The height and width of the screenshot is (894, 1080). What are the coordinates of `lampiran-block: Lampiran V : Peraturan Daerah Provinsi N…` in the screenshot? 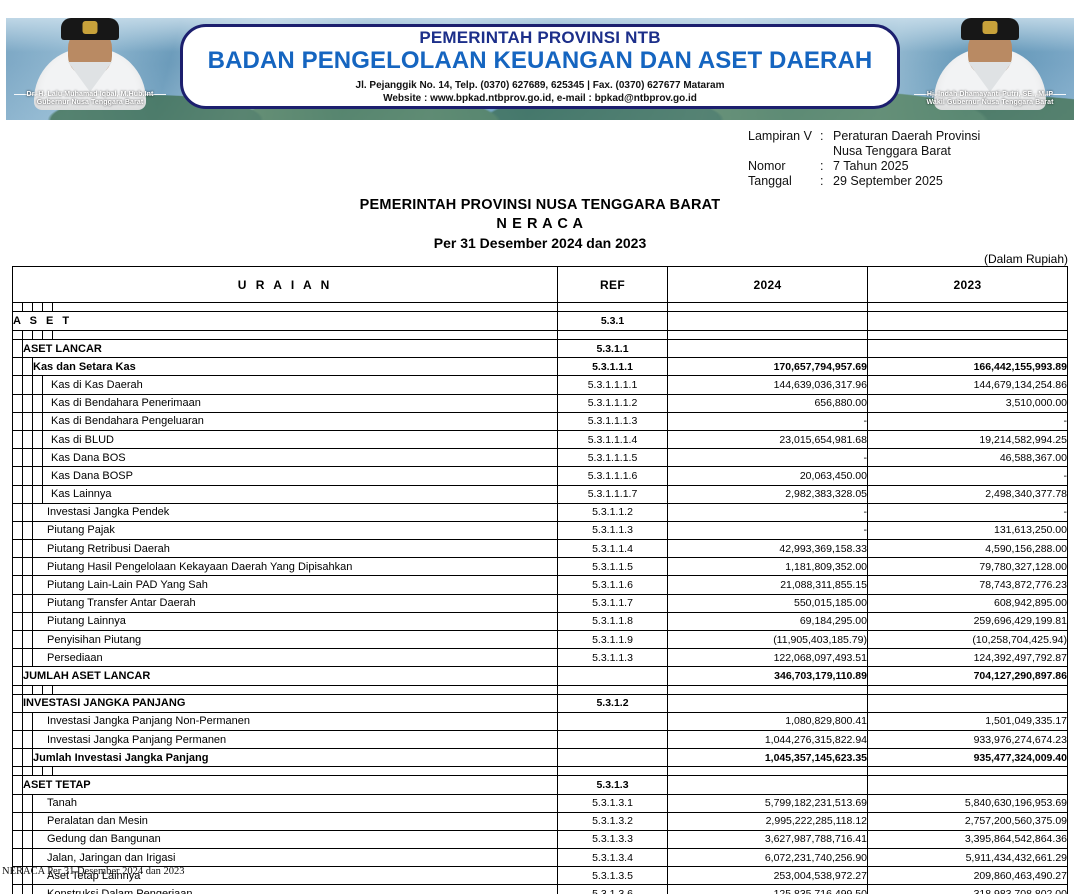 It's located at (913, 159).